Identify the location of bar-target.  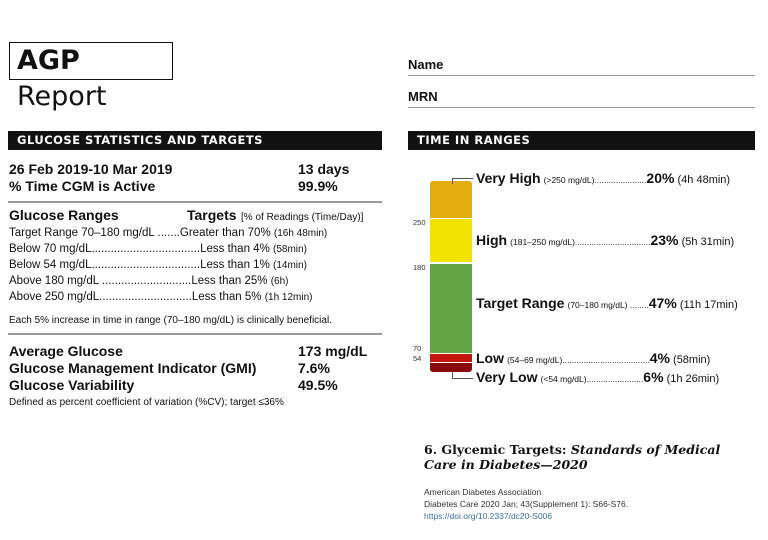
(451, 308).